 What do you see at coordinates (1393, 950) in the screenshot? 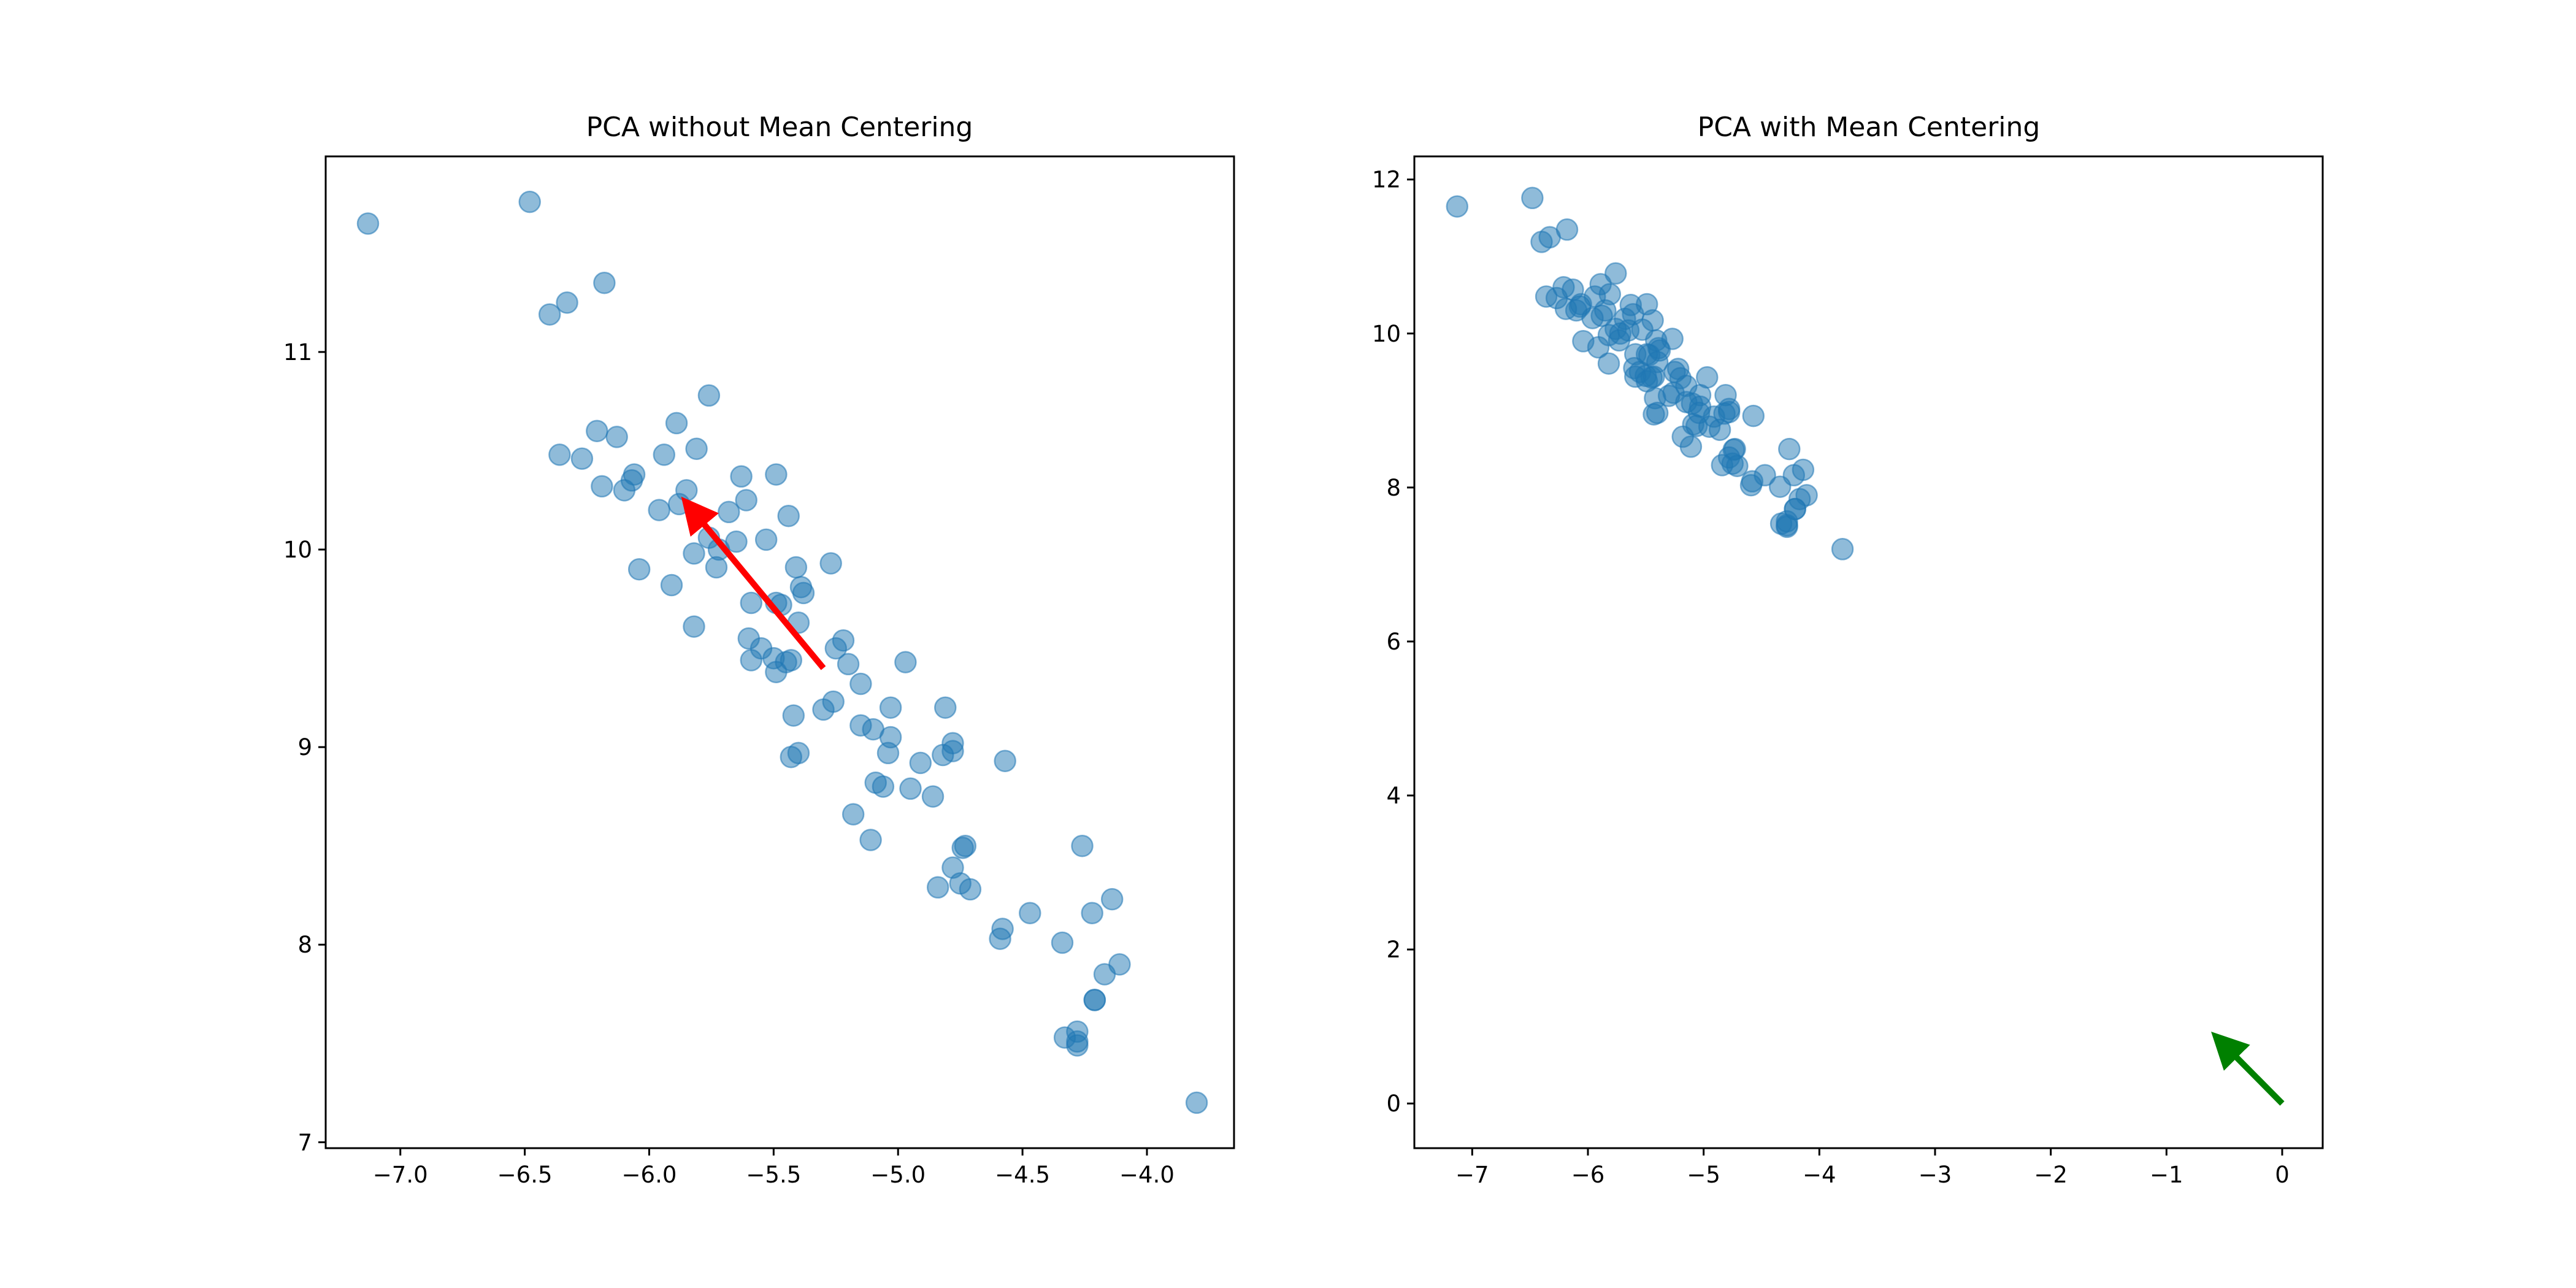
I see `right-y-tick-label: 2` at bounding box center [1393, 950].